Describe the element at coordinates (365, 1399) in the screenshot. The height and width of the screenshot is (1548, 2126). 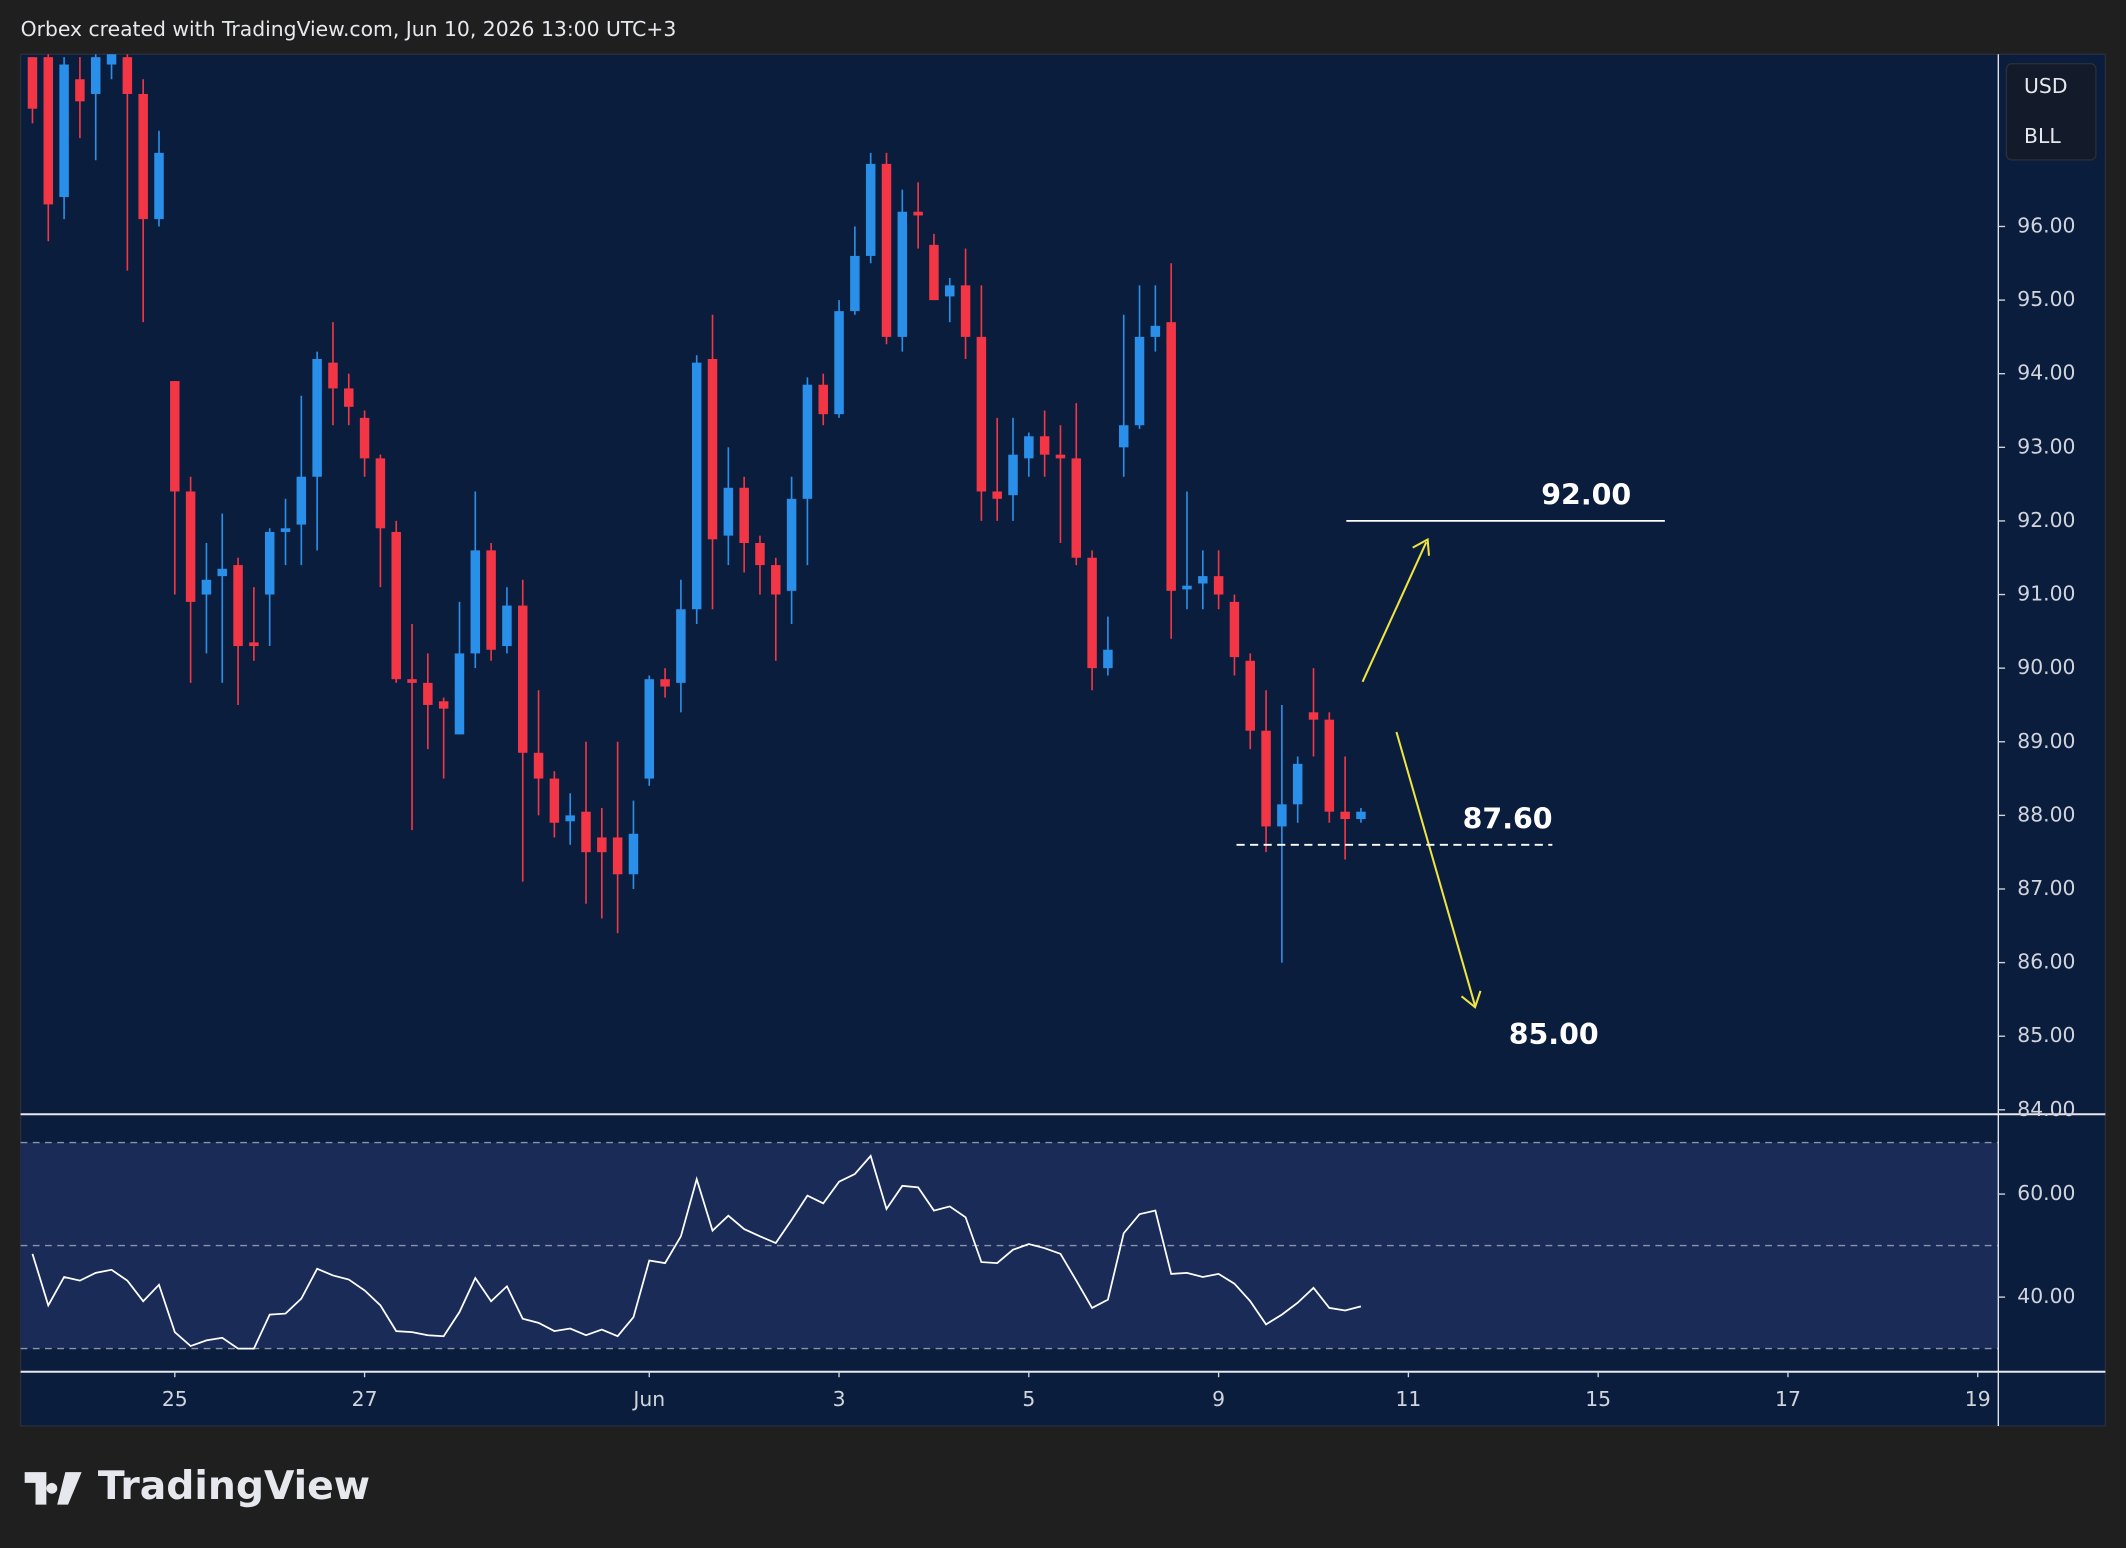
I see `x-tick-label: 27` at that location.